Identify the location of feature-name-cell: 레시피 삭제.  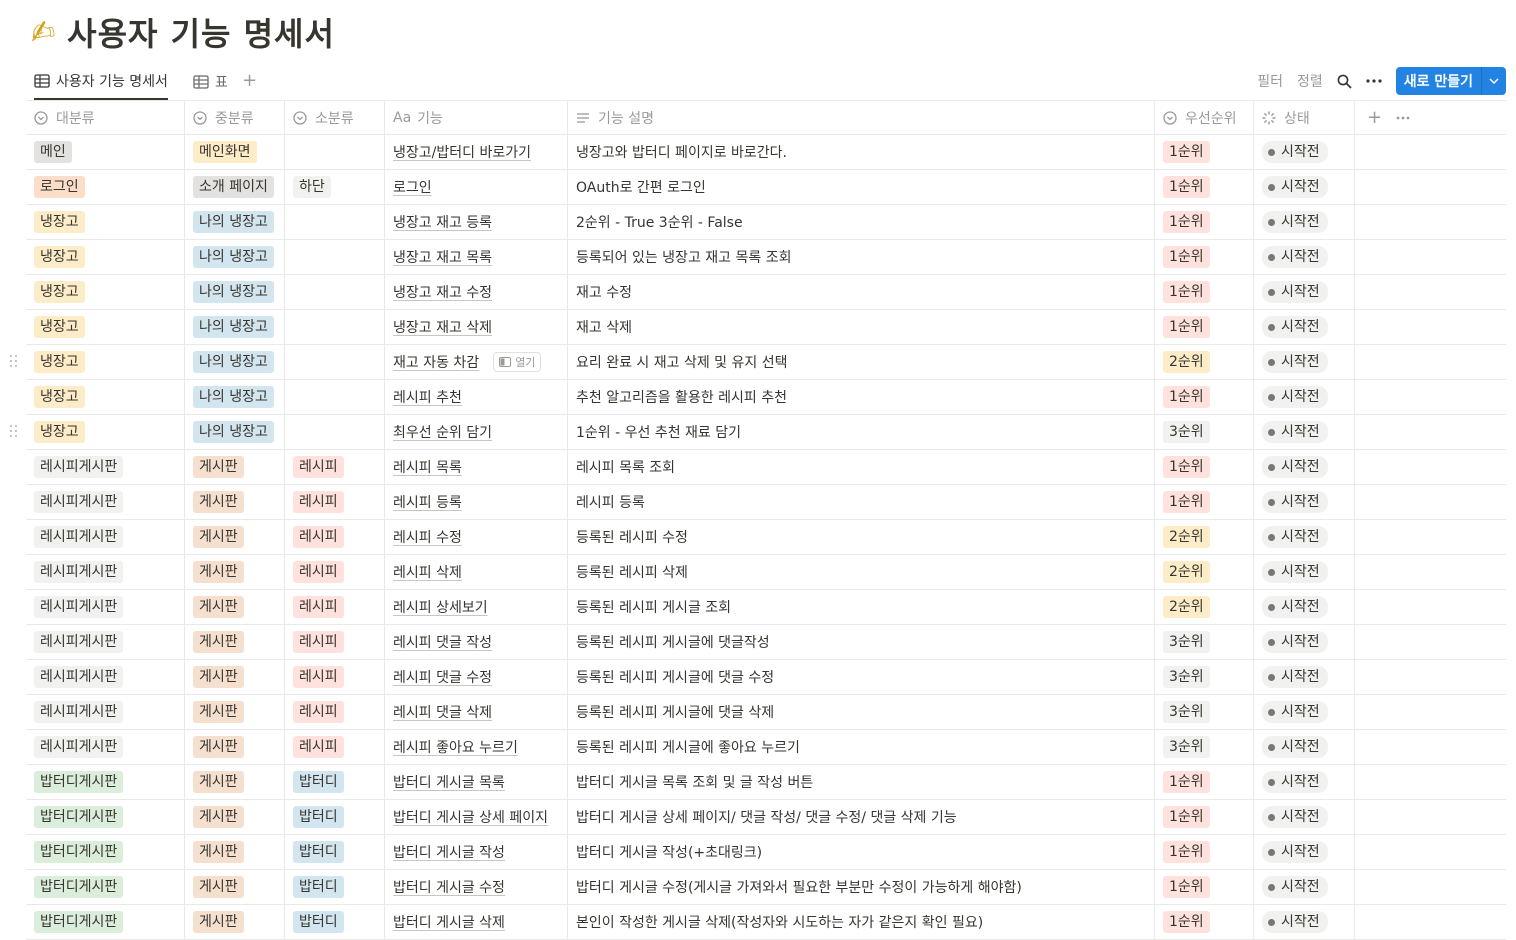
(476, 572).